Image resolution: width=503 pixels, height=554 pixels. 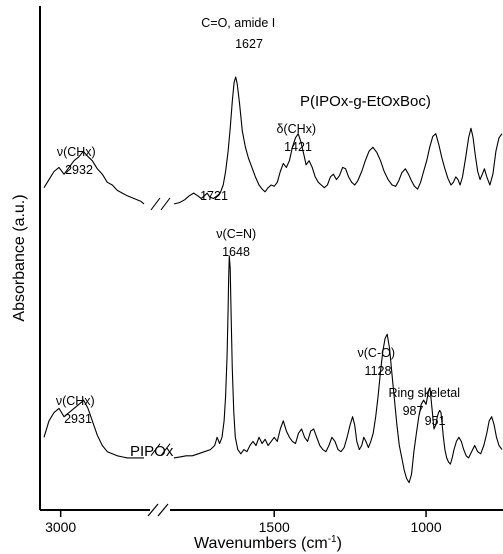 What do you see at coordinates (425, 527) in the screenshot?
I see `x-tick-label-1000: 1000` at bounding box center [425, 527].